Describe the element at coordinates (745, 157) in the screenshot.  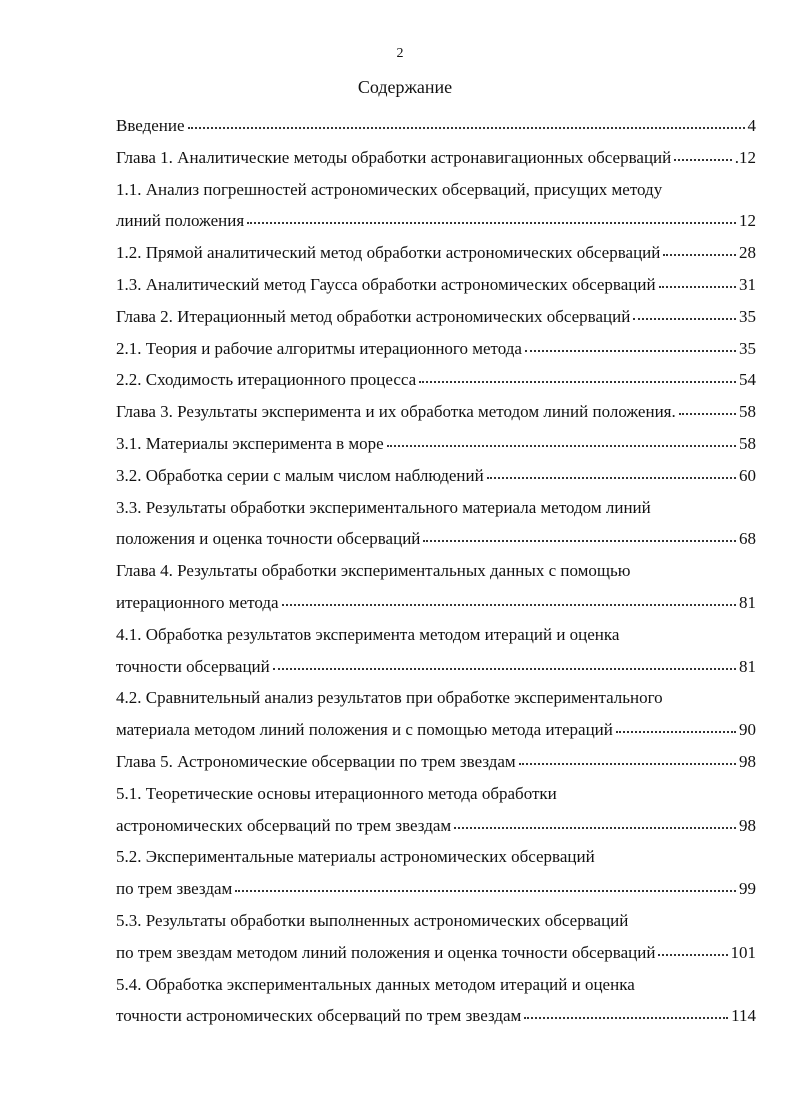
I see `toc-entry-page: .12` at that location.